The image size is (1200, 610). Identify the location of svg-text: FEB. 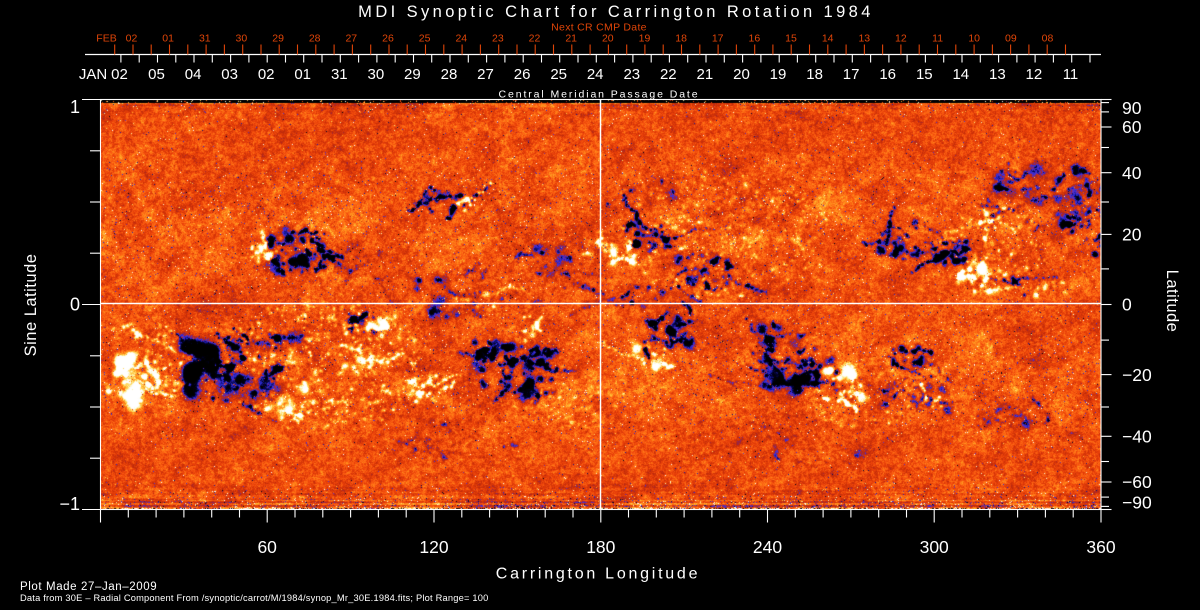
(106, 39).